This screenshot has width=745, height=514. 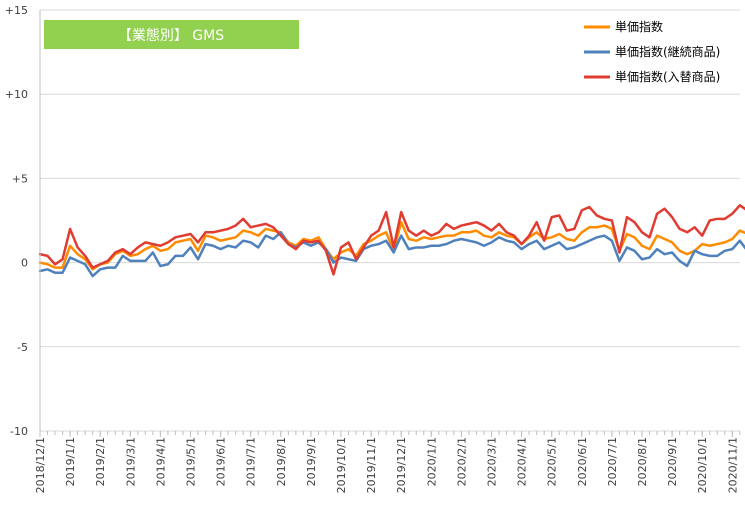 I want to click on x-tick-label: 2019/5/1, so click(x=191, y=461).